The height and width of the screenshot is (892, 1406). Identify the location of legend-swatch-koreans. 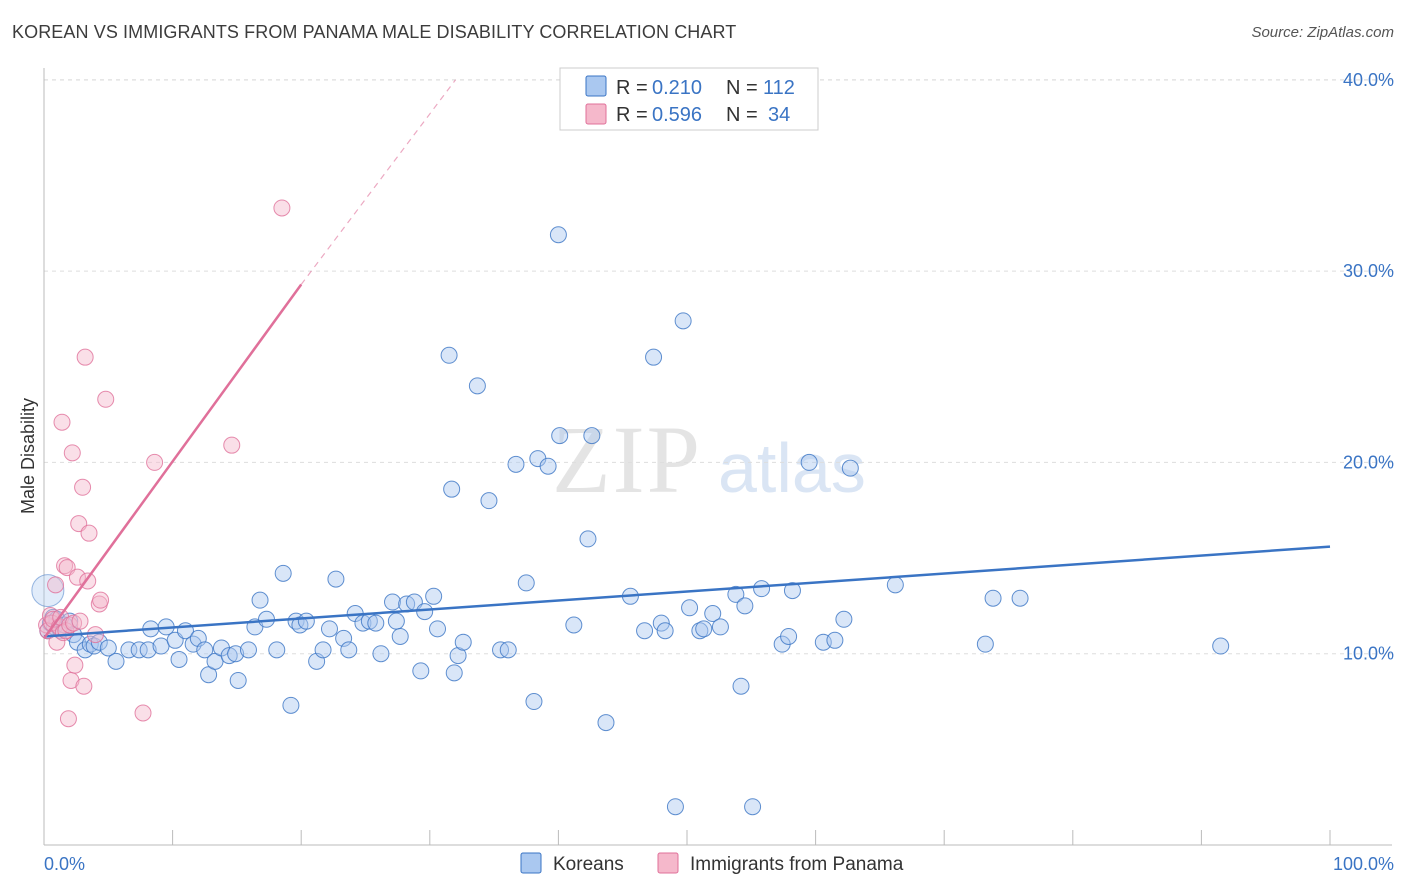
(596, 86).